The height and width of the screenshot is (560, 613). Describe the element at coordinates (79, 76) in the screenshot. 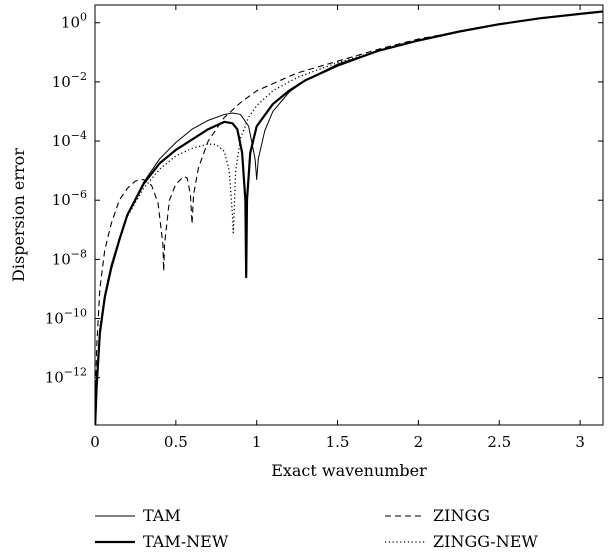

I see `y-tick-exponent: −2` at that location.